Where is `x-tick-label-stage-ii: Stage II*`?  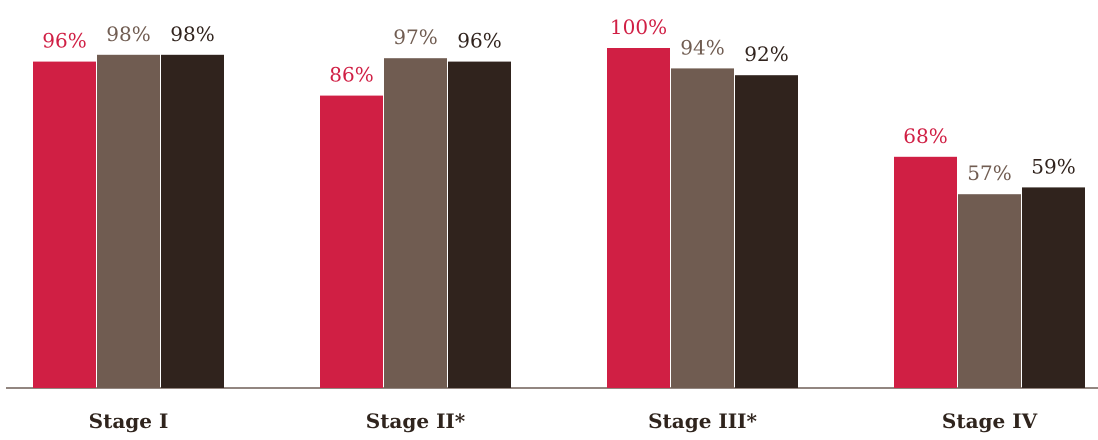 x-tick-label-stage-ii: Stage II* is located at coordinates (416, 421).